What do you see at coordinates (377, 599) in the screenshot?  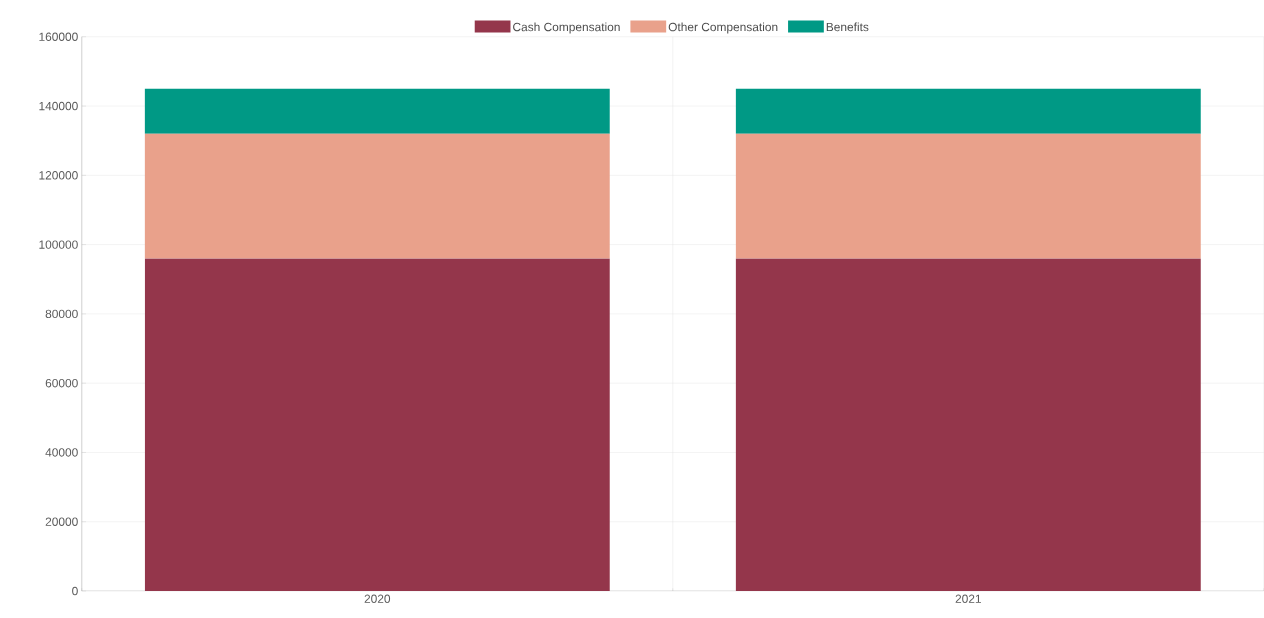 I see `x-tick-label: 2020` at bounding box center [377, 599].